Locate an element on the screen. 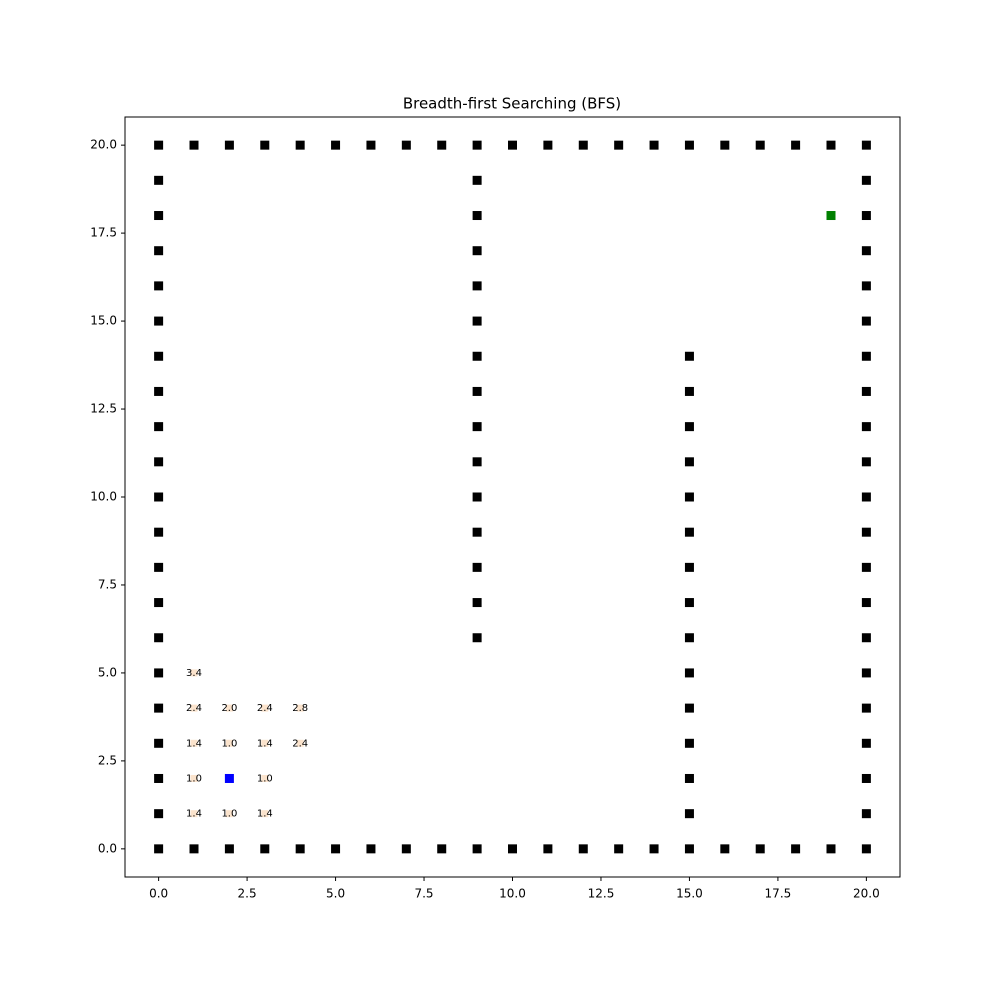 The width and height of the screenshot is (1000, 990). y-tick-label: 0.0 is located at coordinates (107, 848).